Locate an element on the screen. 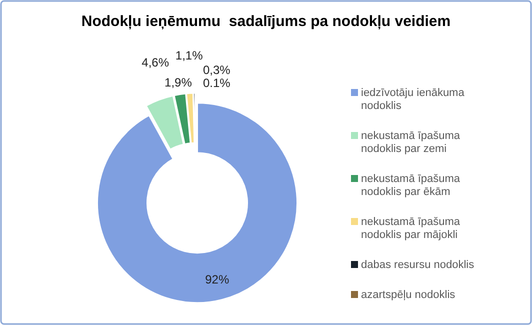 The height and width of the screenshot is (325, 532). legend-label: nekustamā īpašuma nodoklis par mājokli is located at coordinates (411, 228).